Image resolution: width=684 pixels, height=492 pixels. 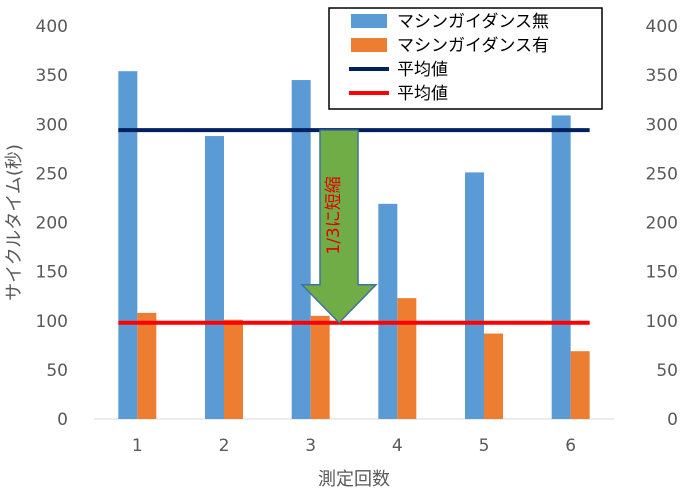 I want to click on y-tick-label: 0, so click(x=62, y=420).